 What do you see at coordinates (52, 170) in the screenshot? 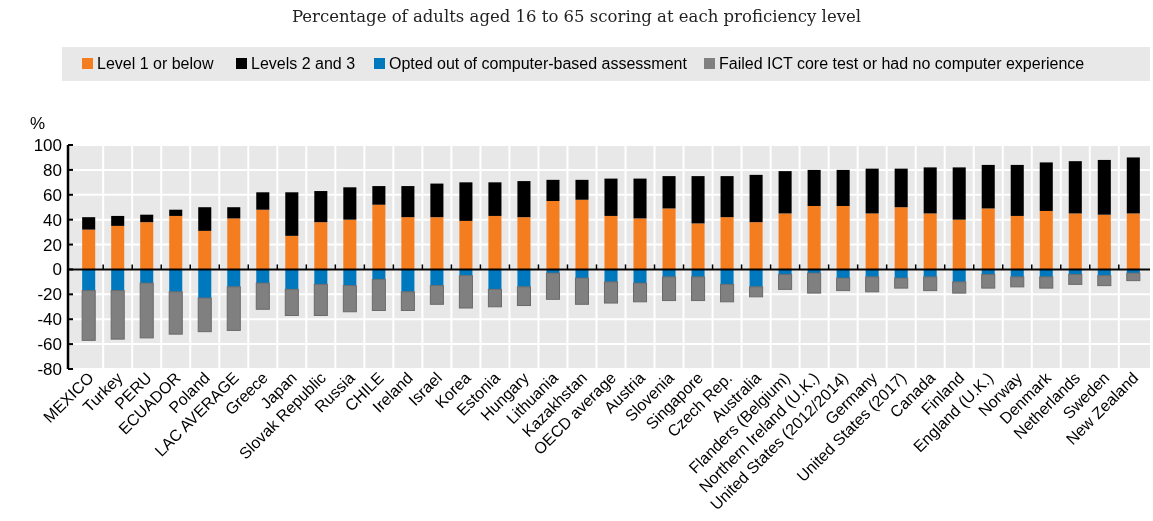
I see `y-tick-label: 80` at bounding box center [52, 170].